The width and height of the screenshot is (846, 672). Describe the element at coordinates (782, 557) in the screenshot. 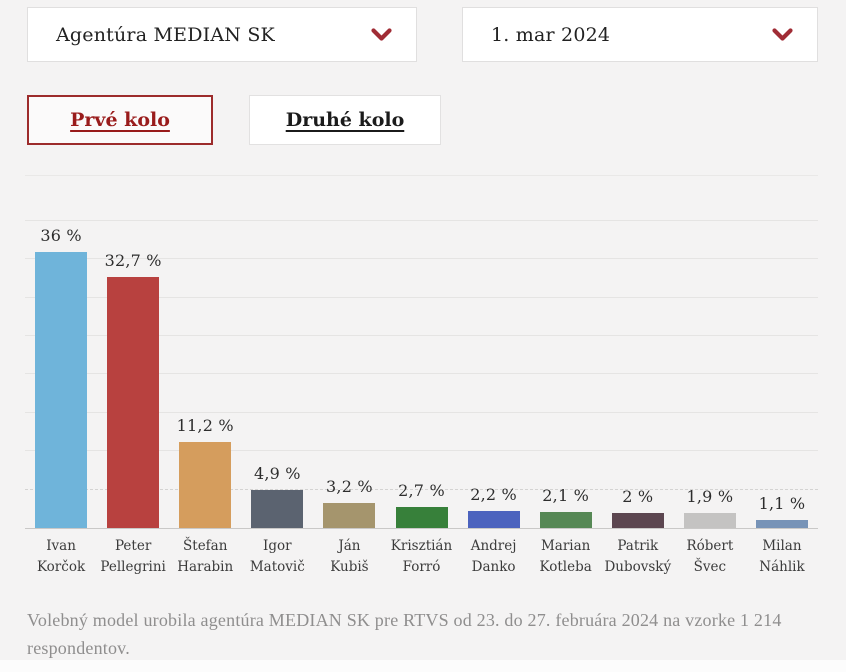

I see `bar-category-label: Milan Náhlik` at that location.